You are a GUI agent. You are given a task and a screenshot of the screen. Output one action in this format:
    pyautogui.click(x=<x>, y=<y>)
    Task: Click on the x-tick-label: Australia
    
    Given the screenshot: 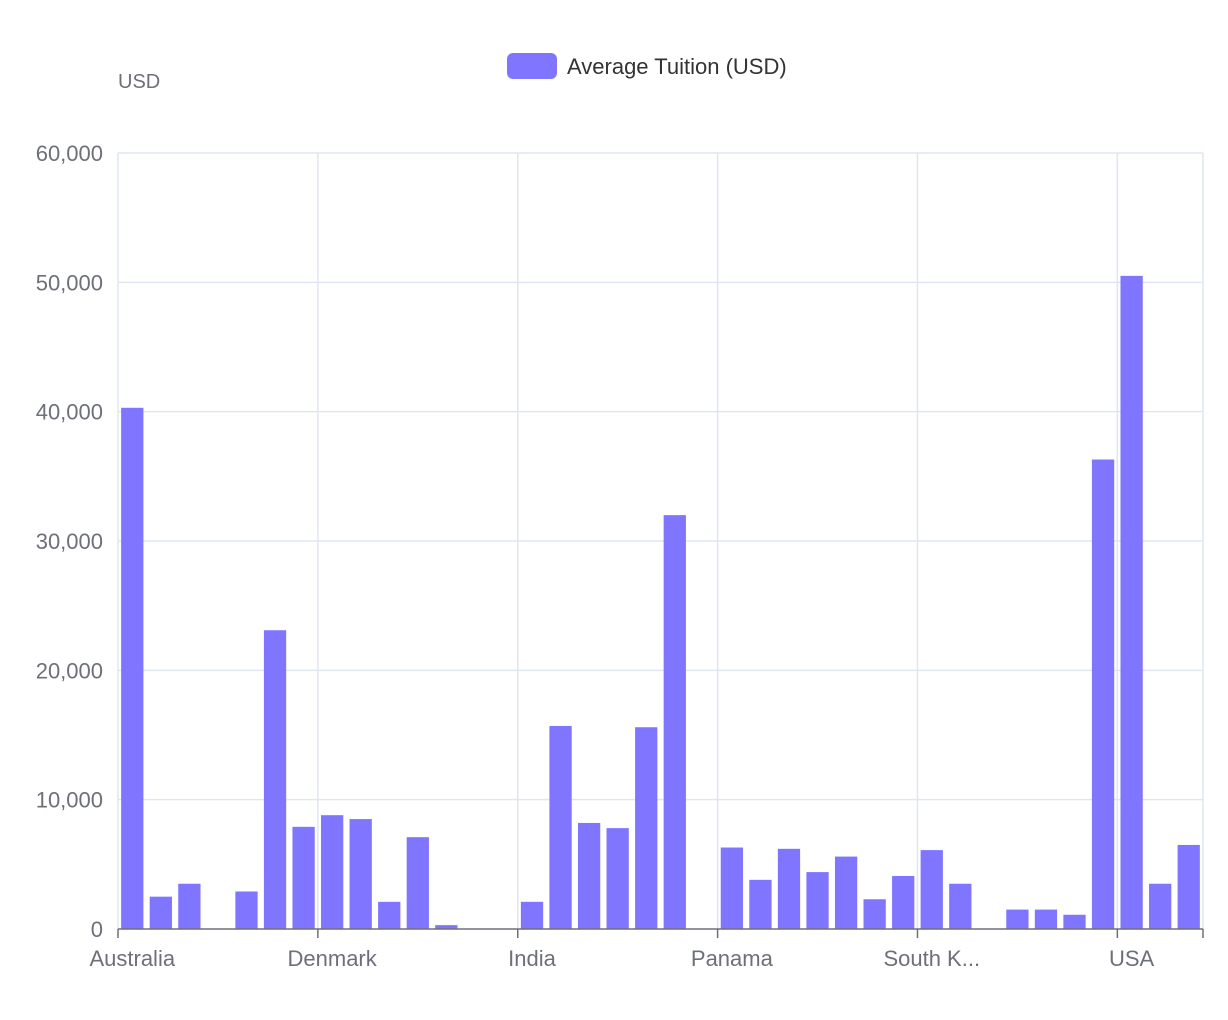 What is the action you would take?
    pyautogui.click(x=132, y=958)
    